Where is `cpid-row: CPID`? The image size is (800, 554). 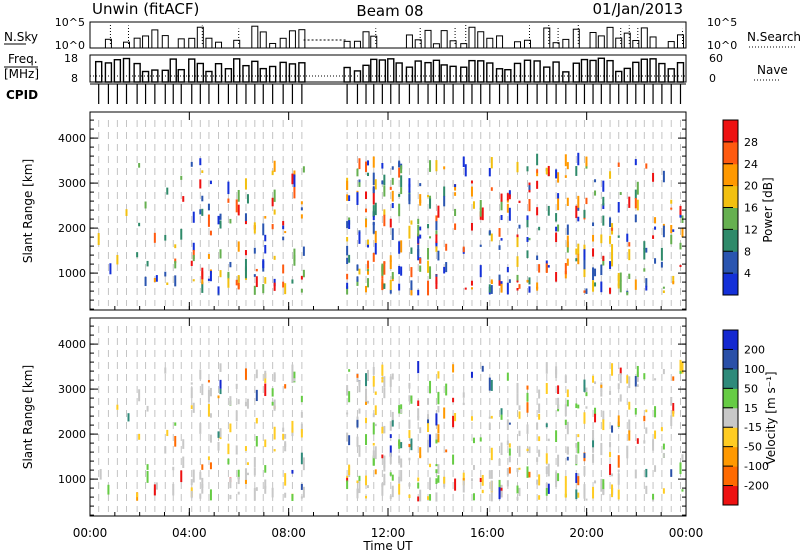
cpid-row: CPID is located at coordinates (346, 93).